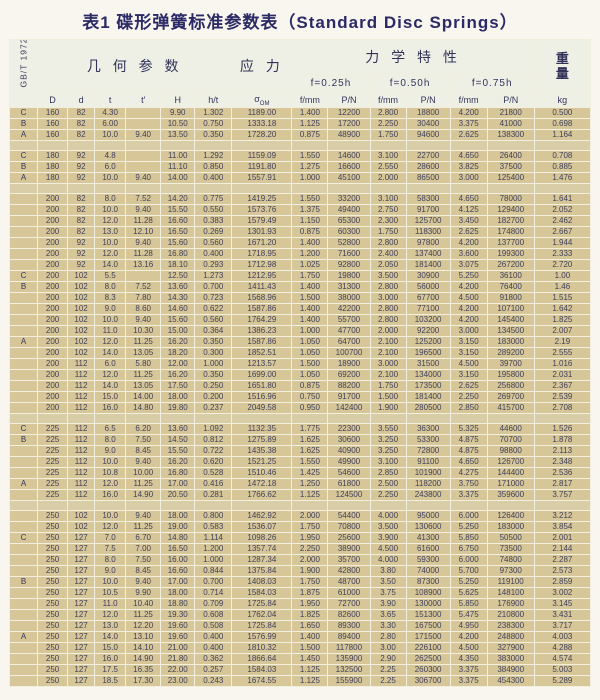 Image resolution: width=600 pixels, height=700 pixels. What do you see at coordinates (110, 527) in the screenshot?
I see `table-cell: 12.0` at bounding box center [110, 527].